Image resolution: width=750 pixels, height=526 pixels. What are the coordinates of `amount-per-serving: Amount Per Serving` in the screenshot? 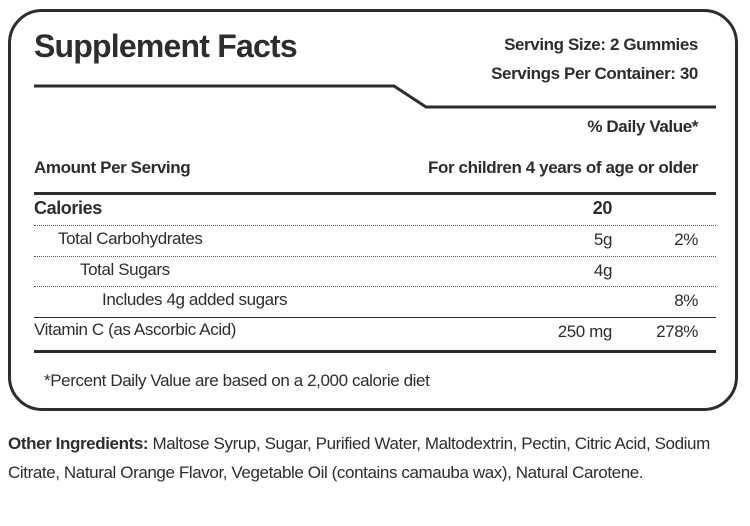 It's located at (112, 167).